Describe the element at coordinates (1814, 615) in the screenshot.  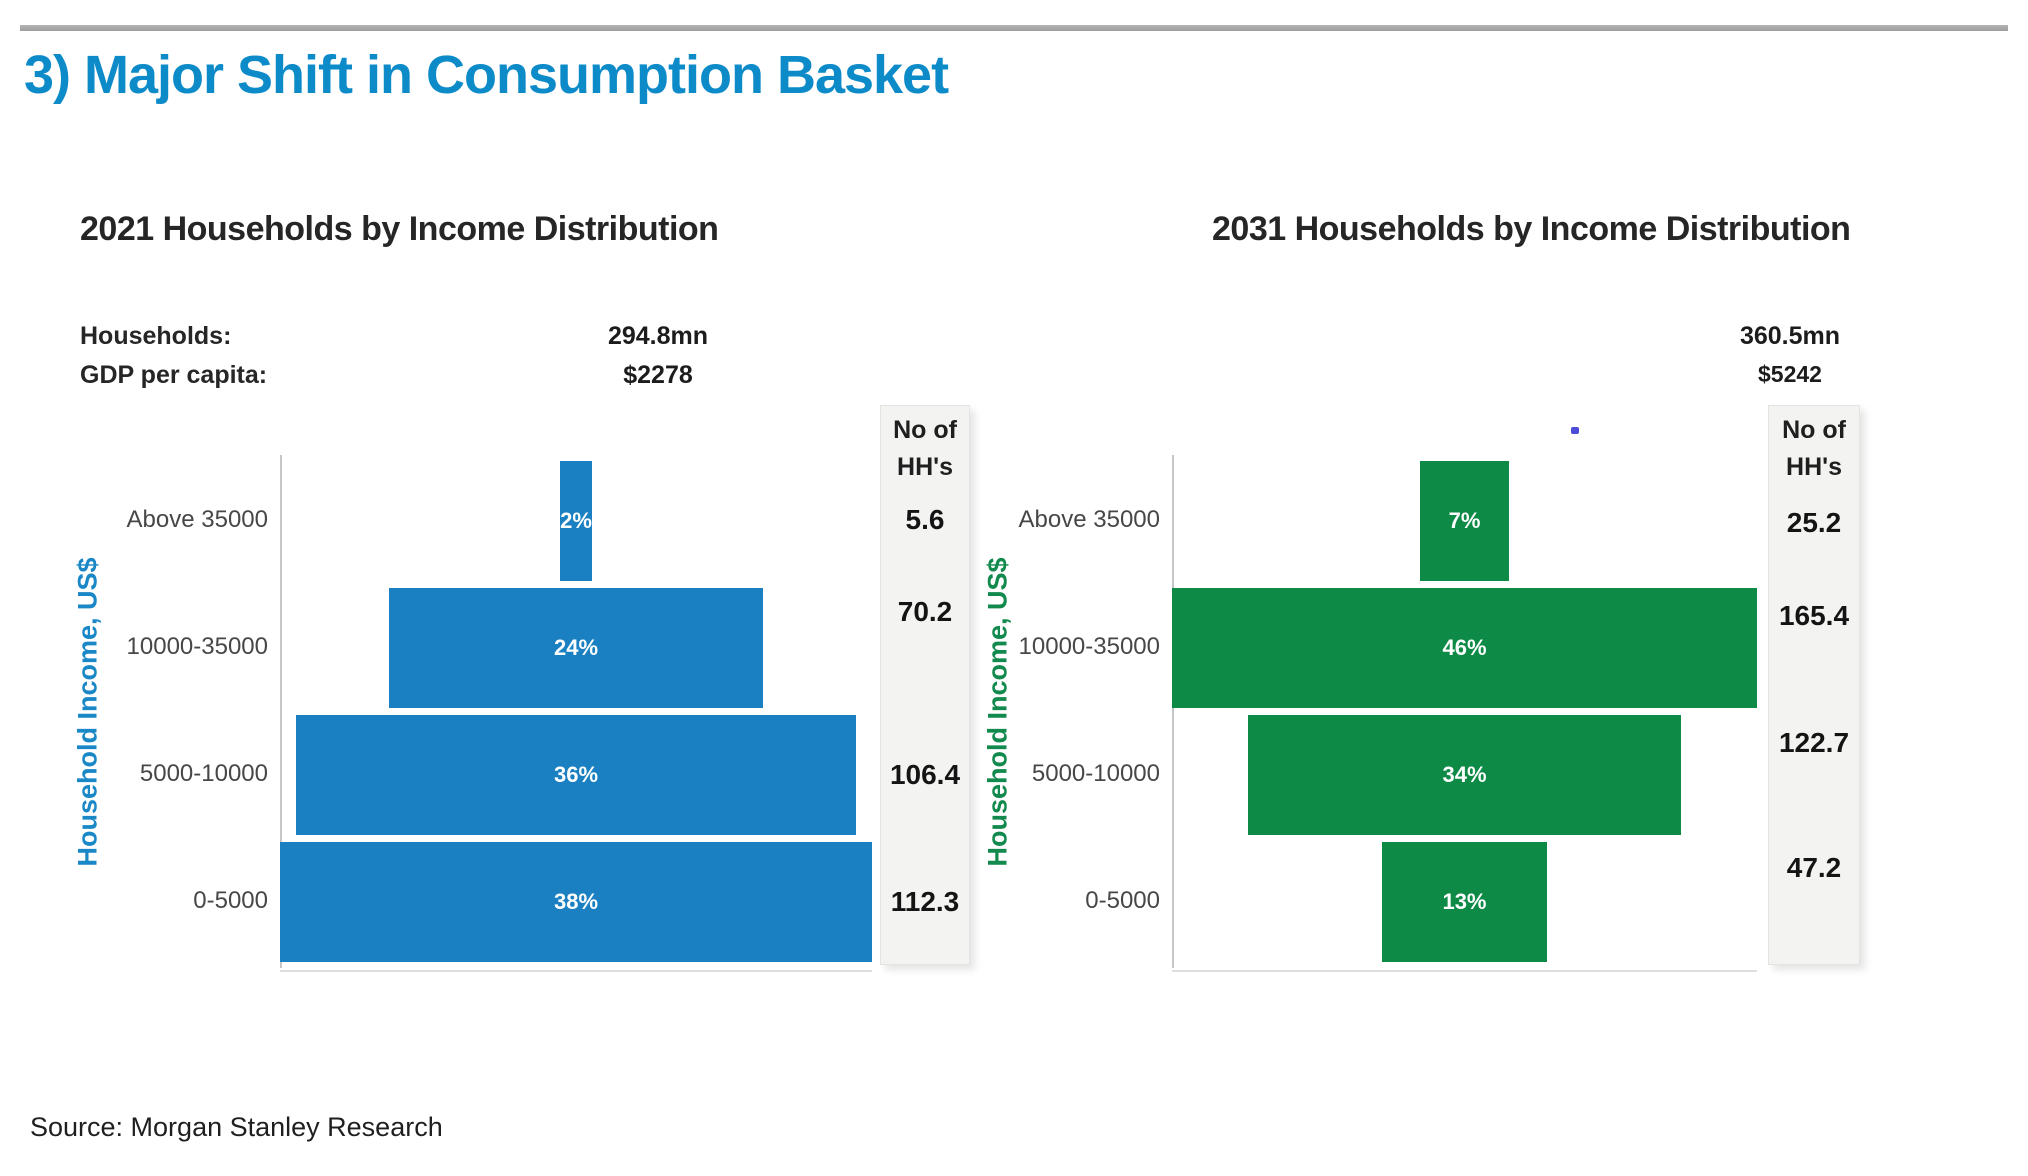
I see `no-of-hhs-value: 165.4` at that location.